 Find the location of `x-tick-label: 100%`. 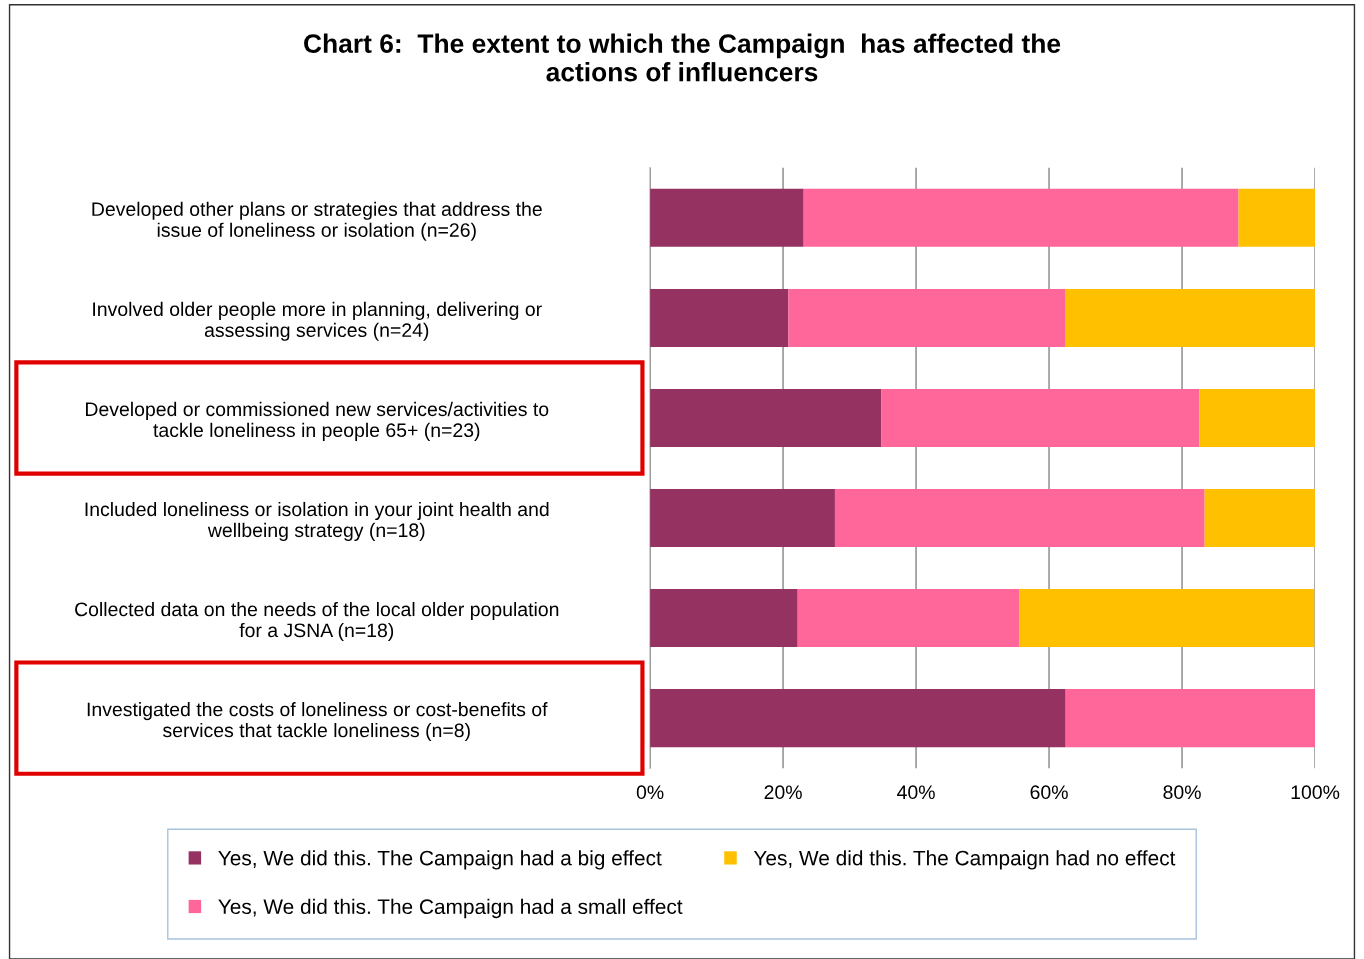

x-tick-label: 100% is located at coordinates (1315, 792).